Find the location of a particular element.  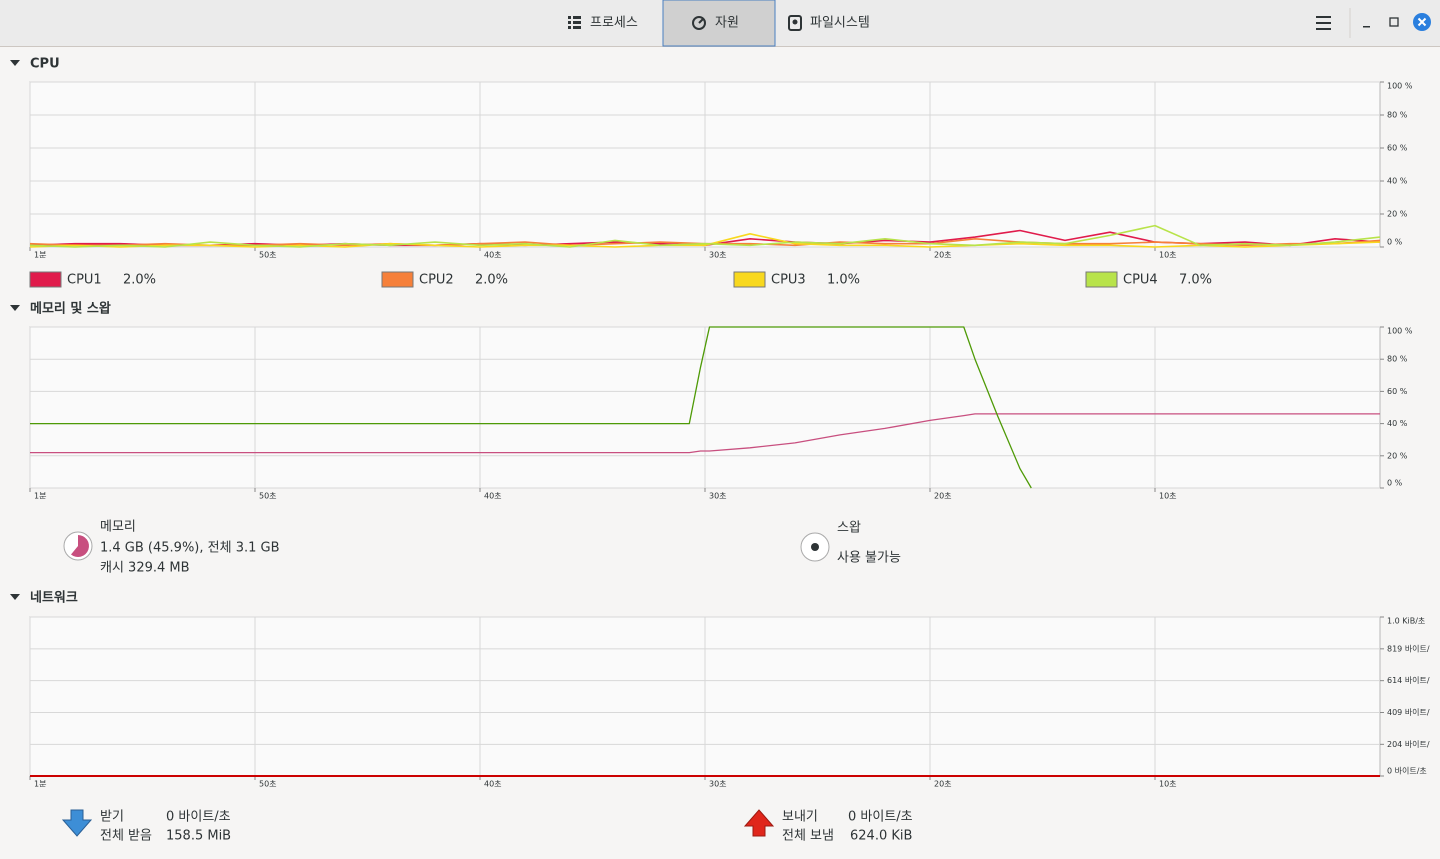

section-title: CPU is located at coordinates (45, 64).